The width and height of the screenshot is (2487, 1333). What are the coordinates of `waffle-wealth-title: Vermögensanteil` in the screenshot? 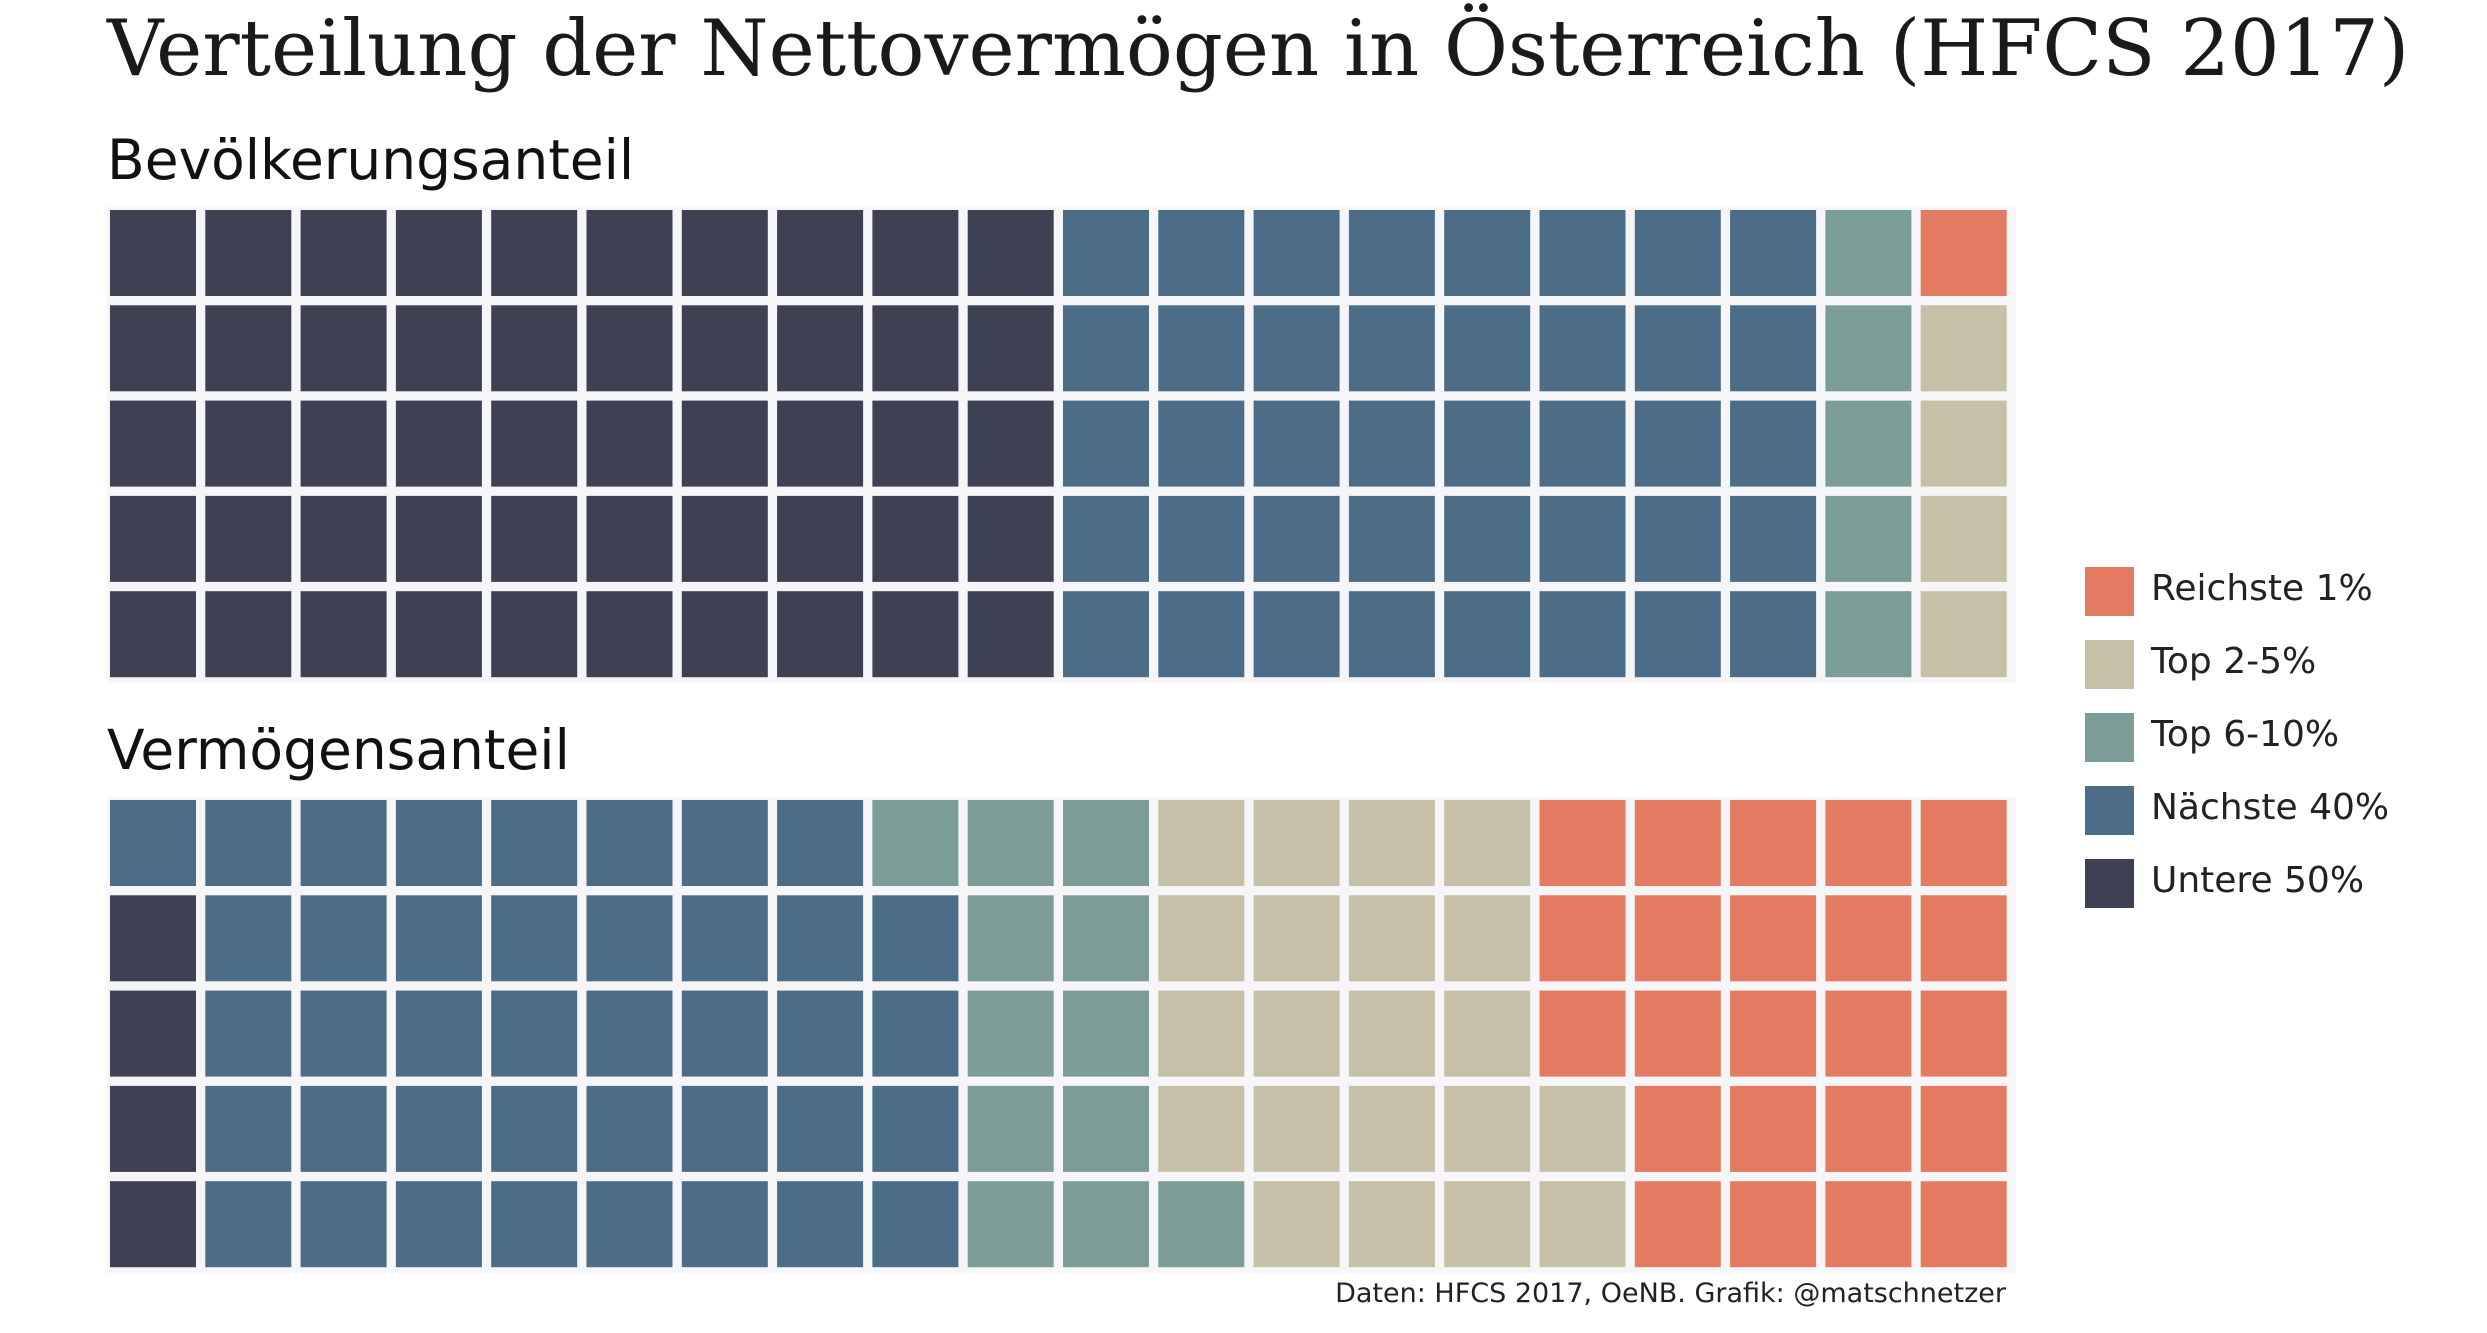 It's located at (338, 750).